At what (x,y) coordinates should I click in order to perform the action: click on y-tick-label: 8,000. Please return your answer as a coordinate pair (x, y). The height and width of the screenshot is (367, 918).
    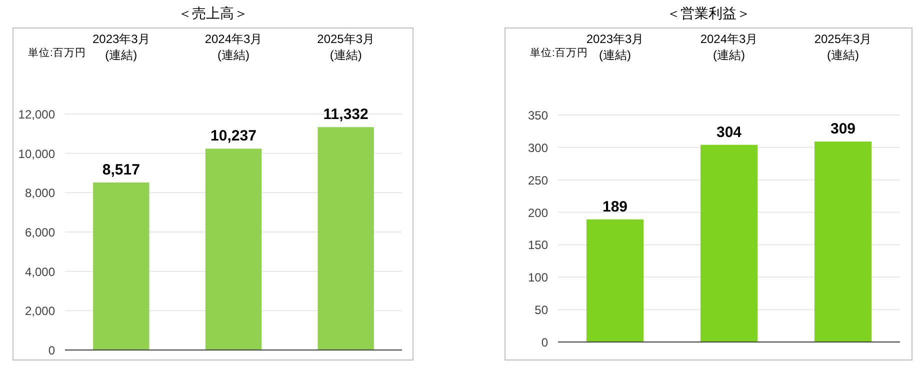
    Looking at the image, I should click on (40, 193).